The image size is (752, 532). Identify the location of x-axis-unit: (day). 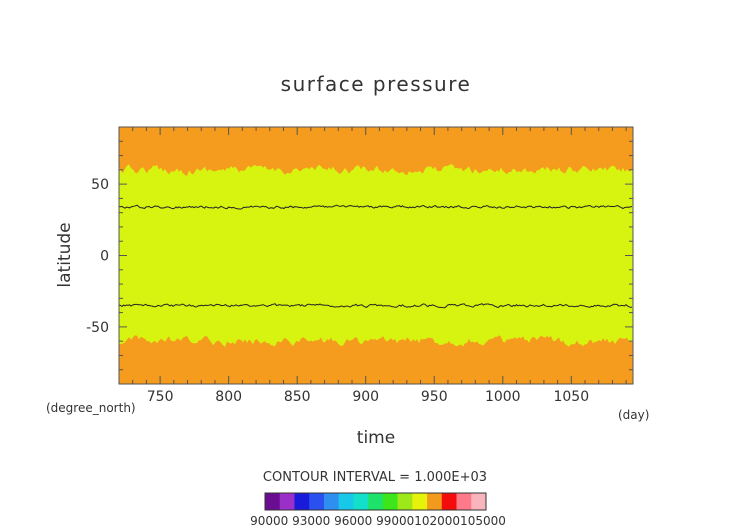
(633, 415).